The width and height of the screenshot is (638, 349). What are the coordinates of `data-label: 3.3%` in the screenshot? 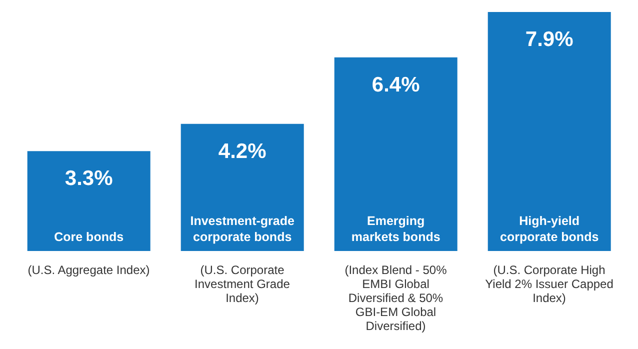 It's located at (89, 178).